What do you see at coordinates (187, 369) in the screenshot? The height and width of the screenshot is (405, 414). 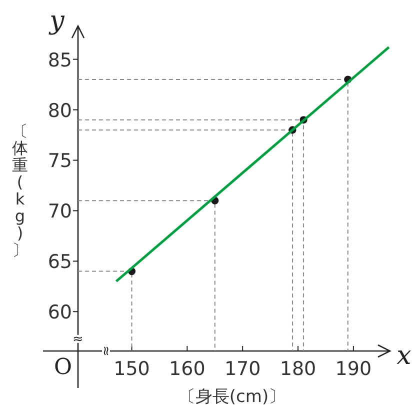 I see `x-tick-label: 160` at bounding box center [187, 369].